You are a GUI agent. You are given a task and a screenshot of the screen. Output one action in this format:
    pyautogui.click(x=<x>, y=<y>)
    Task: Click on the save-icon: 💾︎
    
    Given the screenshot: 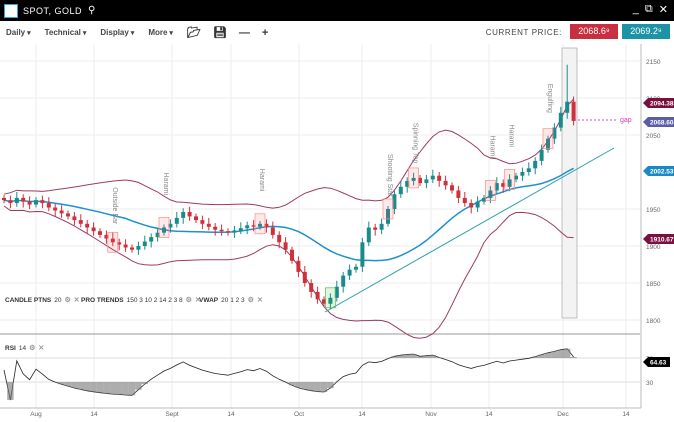 What is the action you would take?
    pyautogui.click(x=219, y=33)
    